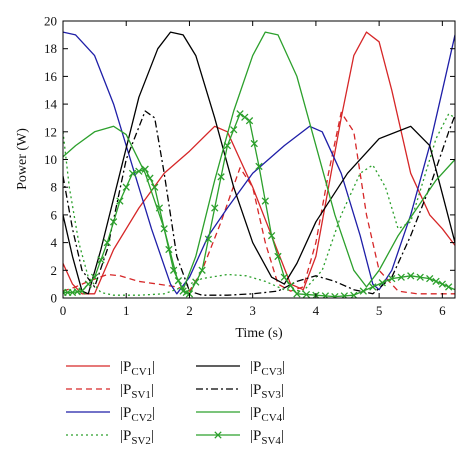  What do you see at coordinates (137, 414) in the screenshot?
I see `legend-label-cv2: |PCV2|` at bounding box center [137, 414].